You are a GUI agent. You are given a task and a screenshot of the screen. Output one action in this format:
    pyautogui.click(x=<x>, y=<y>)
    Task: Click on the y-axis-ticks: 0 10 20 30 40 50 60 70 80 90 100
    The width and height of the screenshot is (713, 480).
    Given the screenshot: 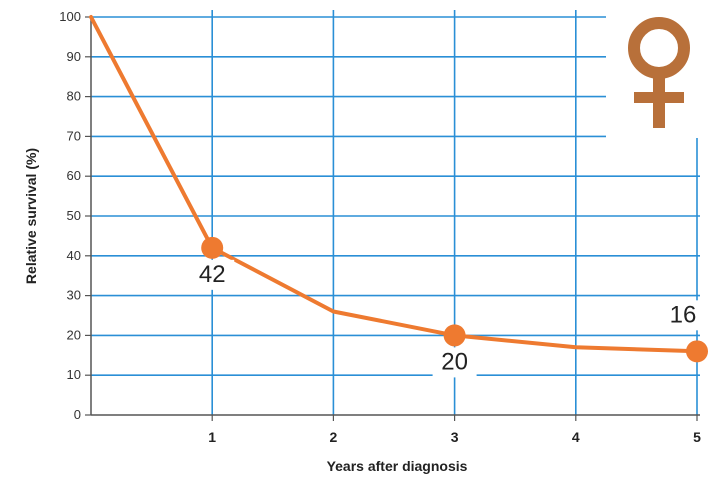 What is the action you would take?
    pyautogui.click(x=75, y=215)
    